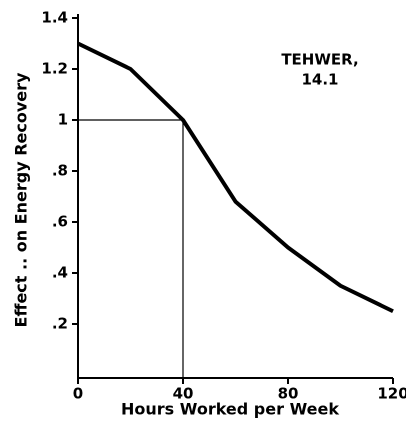 This screenshot has height=425, width=406. Describe the element at coordinates (319, 80) in the screenshot. I see `annotation: 14.1` at that location.